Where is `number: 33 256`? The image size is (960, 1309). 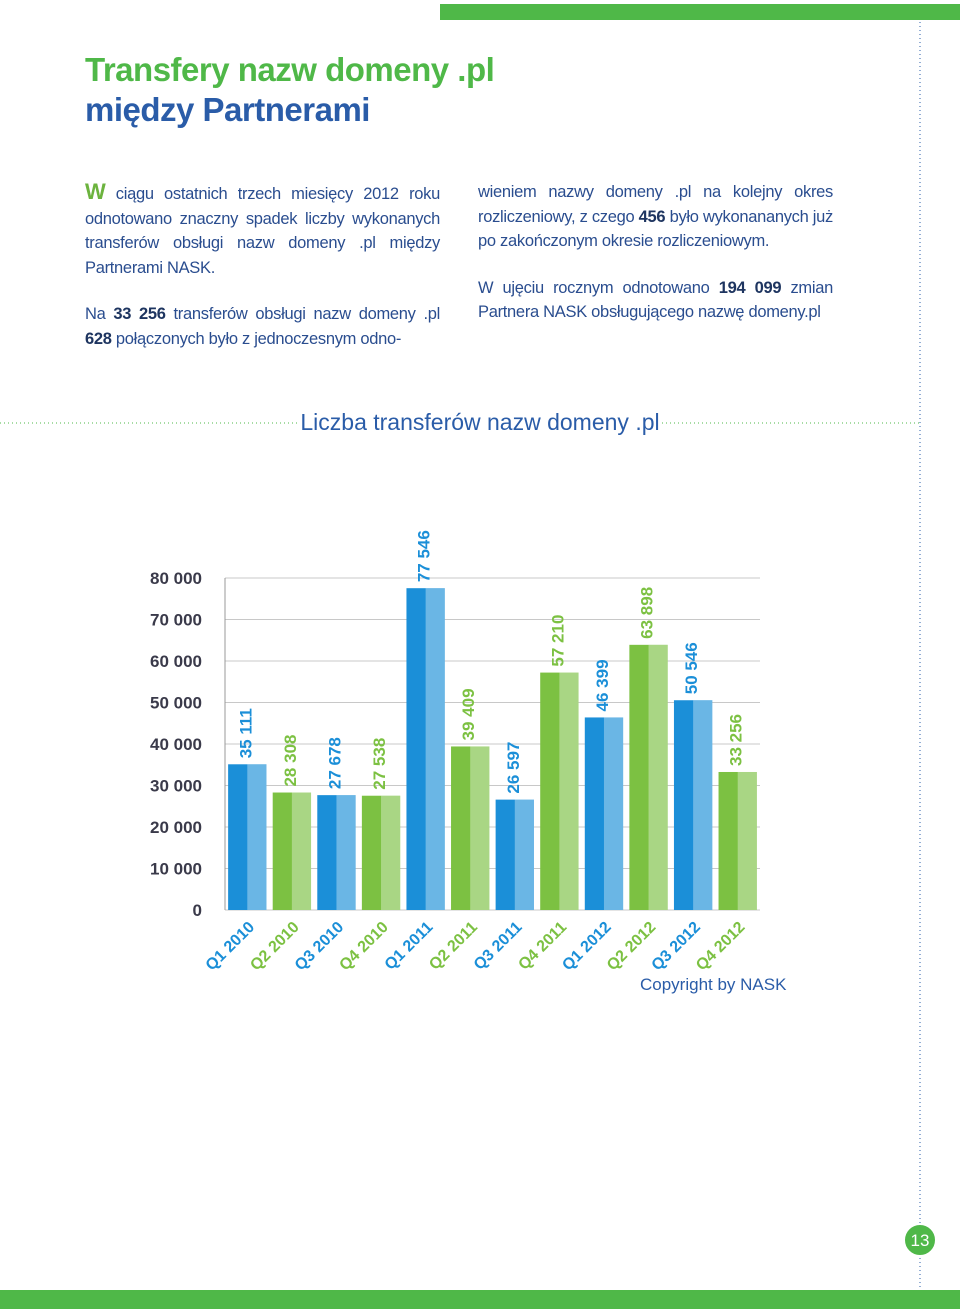 number: 33 256 is located at coordinates (139, 314).